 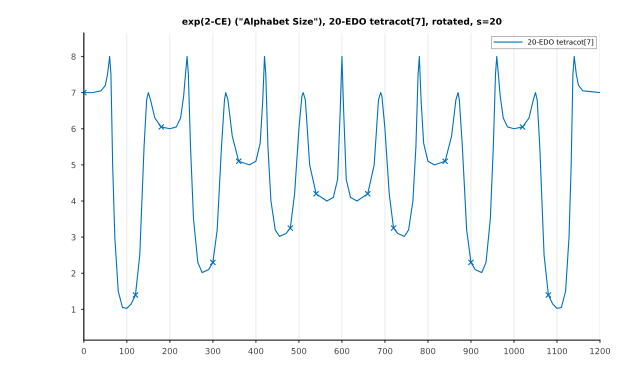 What do you see at coordinates (213, 351) in the screenshot?
I see `x-tick-label: 300` at bounding box center [213, 351].